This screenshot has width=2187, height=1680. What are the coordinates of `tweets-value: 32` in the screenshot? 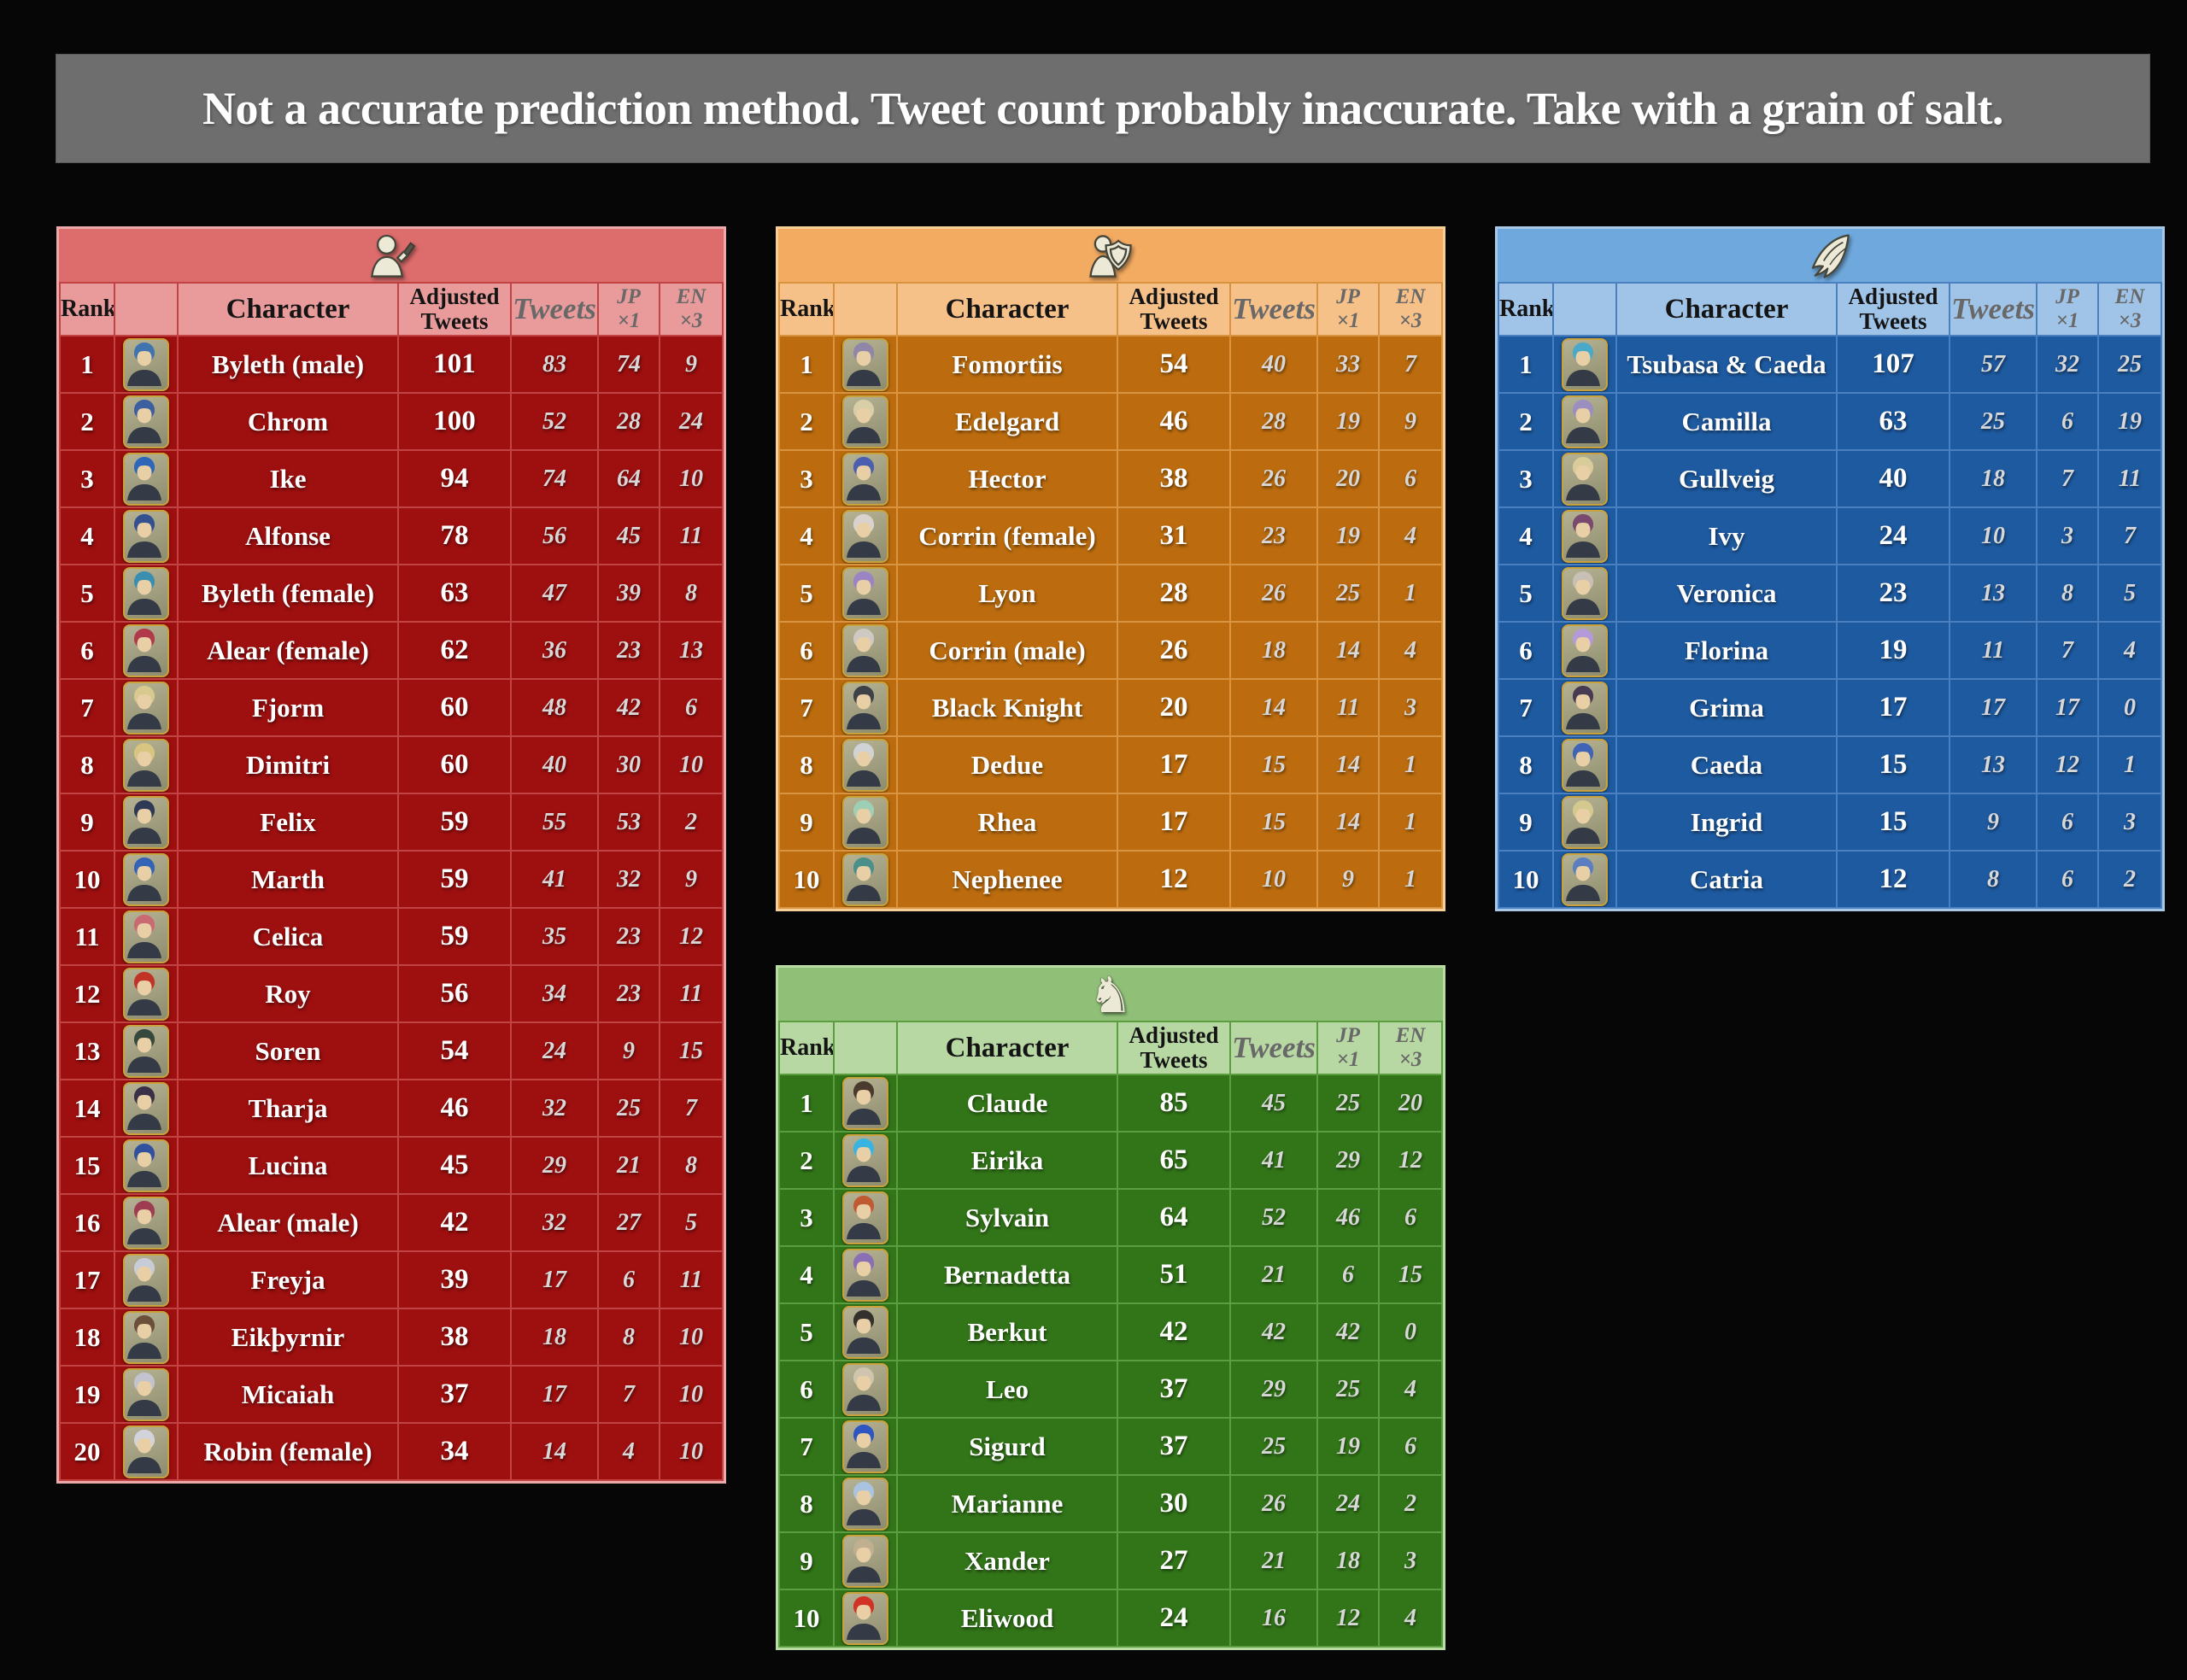 It's located at (554, 1108).